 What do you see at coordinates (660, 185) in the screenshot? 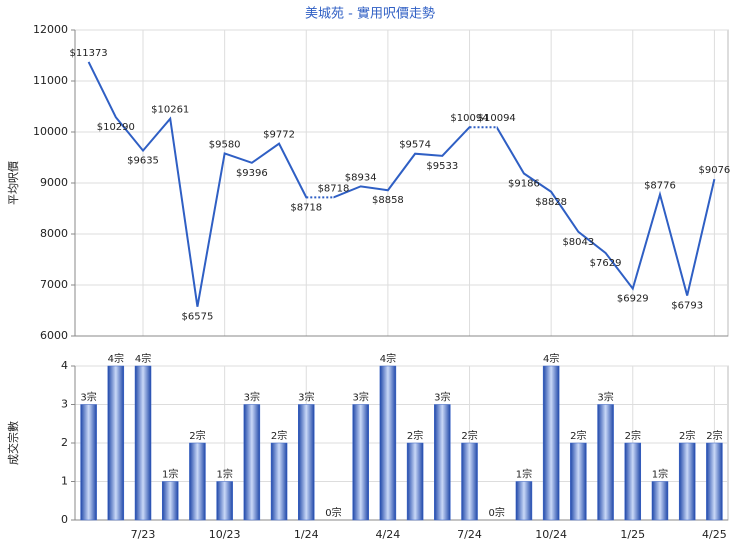
I see `data-label: $8776` at bounding box center [660, 185].